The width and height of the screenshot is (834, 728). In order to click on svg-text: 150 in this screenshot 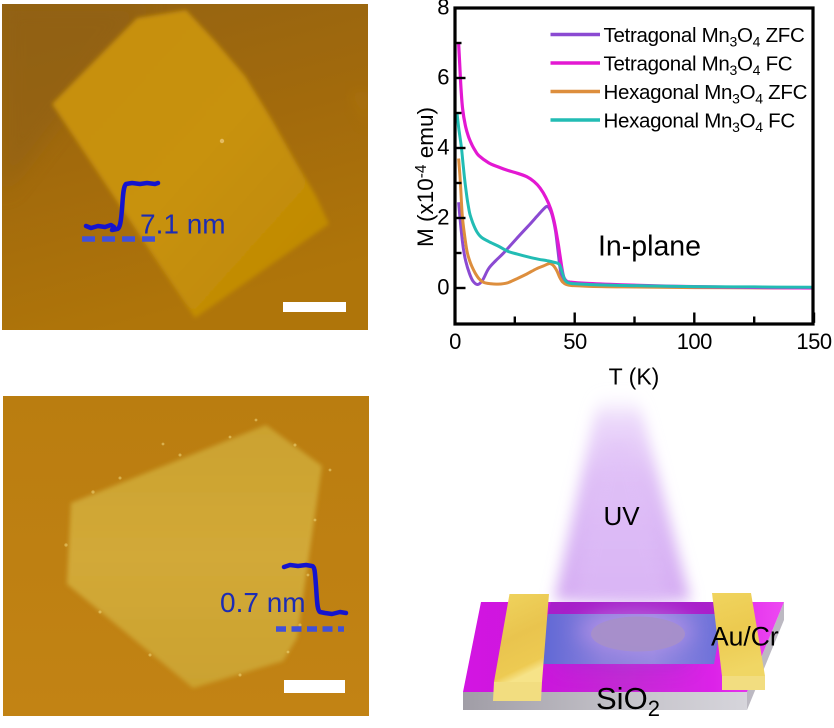, I will do `click(813, 341)`.